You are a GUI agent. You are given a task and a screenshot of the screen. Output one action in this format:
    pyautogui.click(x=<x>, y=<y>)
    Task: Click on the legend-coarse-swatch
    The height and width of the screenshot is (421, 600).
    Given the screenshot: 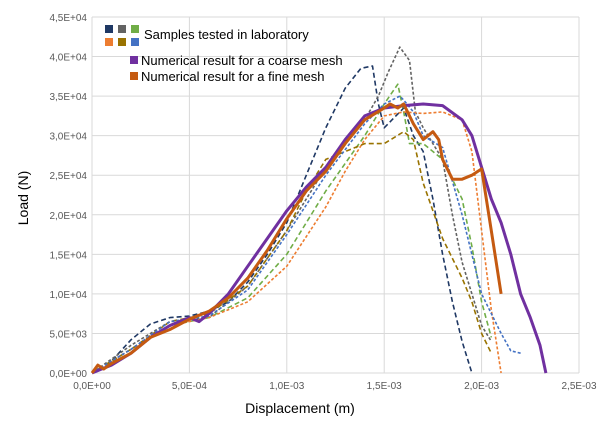 What is the action you would take?
    pyautogui.click(x=134, y=60)
    